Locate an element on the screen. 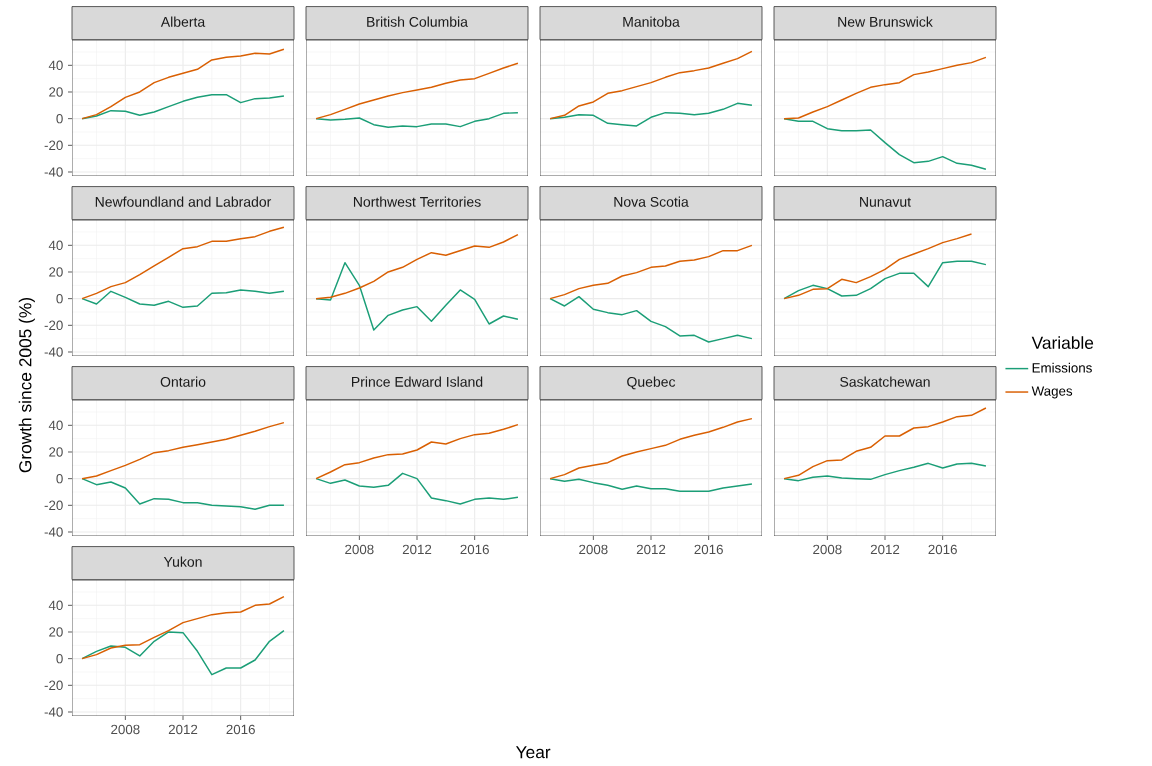  chart-title: Prince Edward Island is located at coordinates (417, 381).